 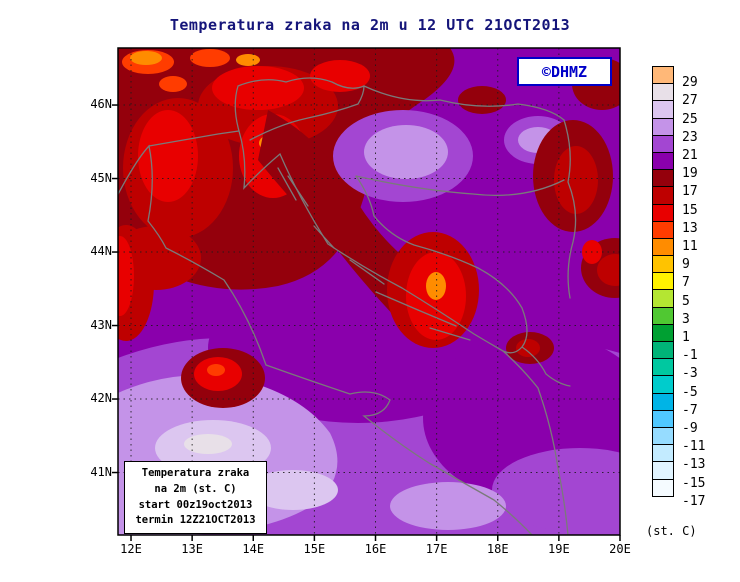 I want to click on legend-value-label: 11, so click(x=690, y=246).